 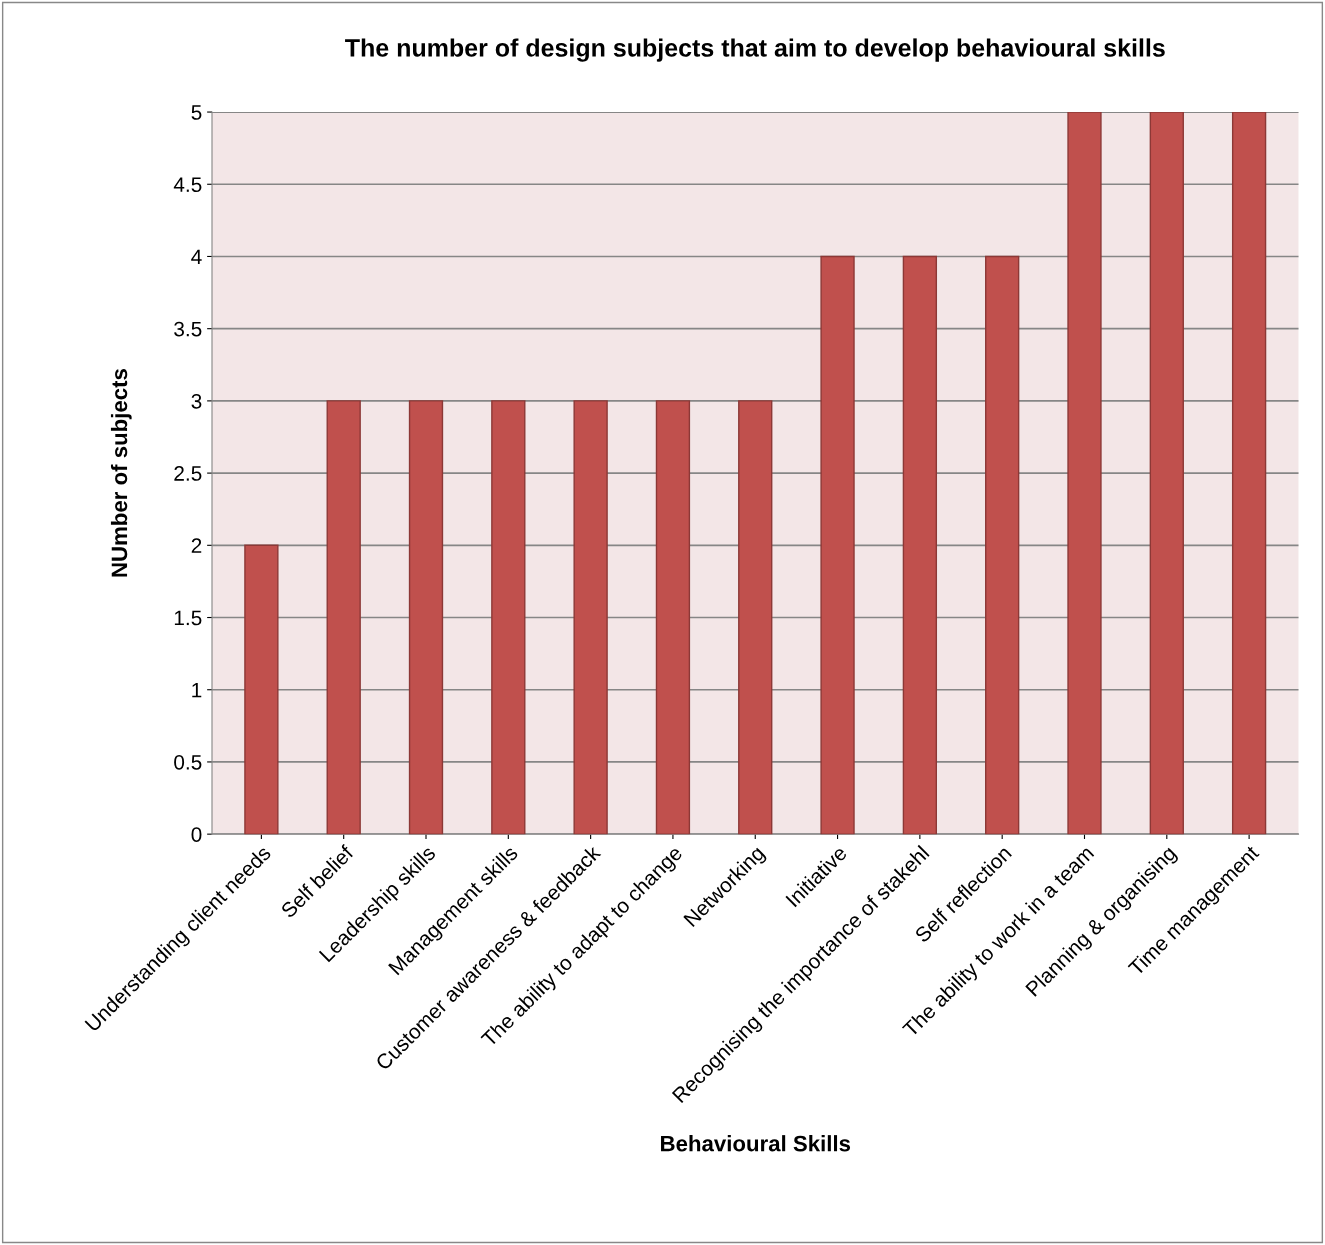 I want to click on y-tick-label: 1, so click(x=197, y=690).